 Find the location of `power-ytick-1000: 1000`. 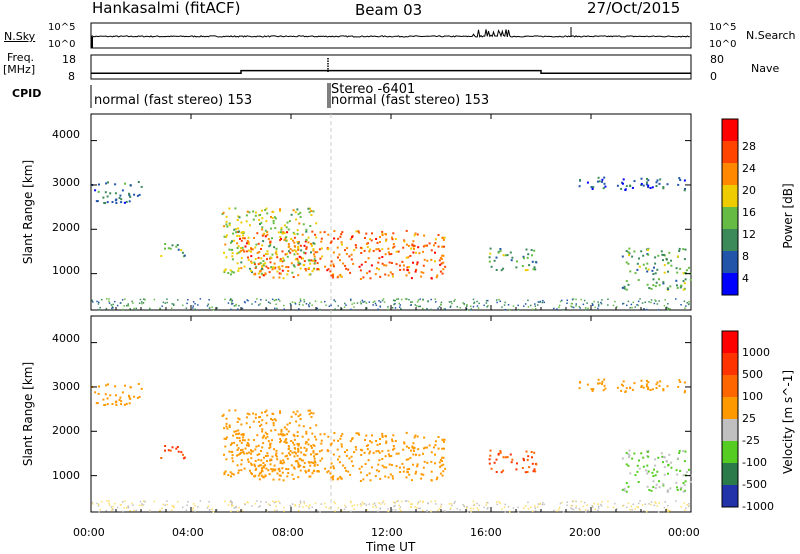

power-ytick-1000: 1000 is located at coordinates (66, 270).